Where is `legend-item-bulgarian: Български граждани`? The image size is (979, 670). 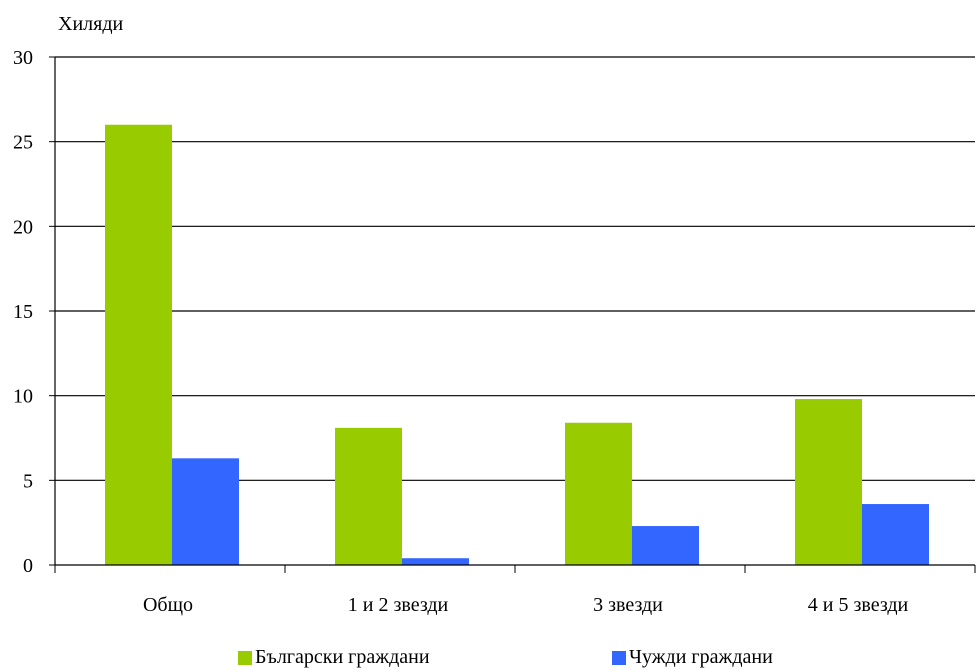
legend-item-bulgarian: Български граждани is located at coordinates (334, 657).